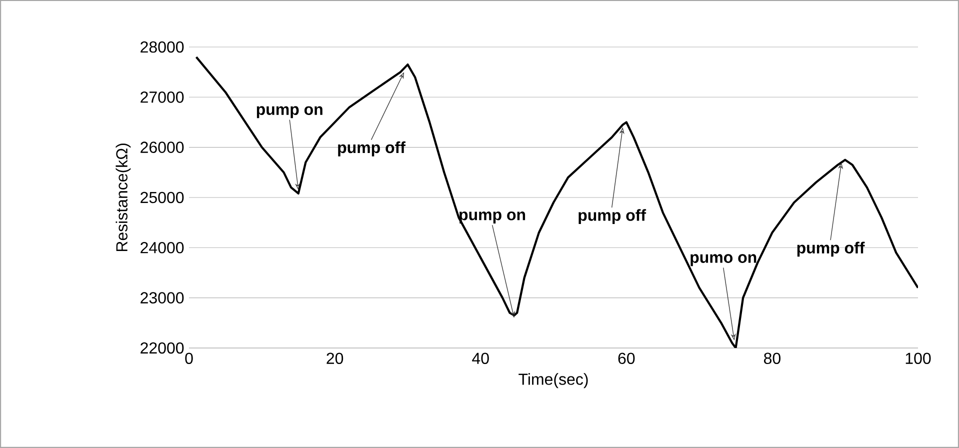 This screenshot has height=448, width=959. I want to click on x-tick-label: 60, so click(626, 358).